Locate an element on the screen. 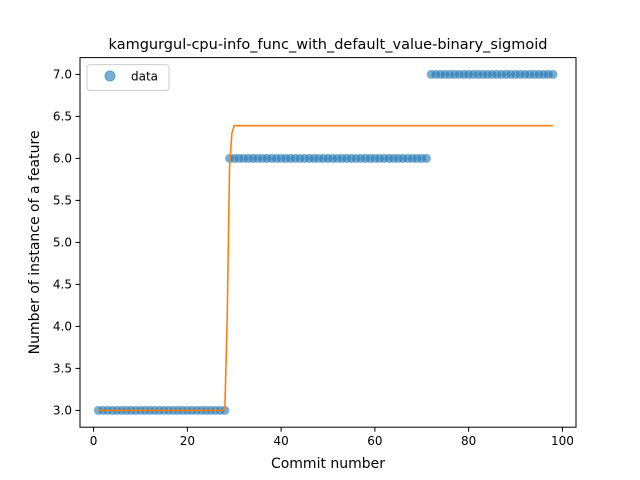  x-tick-label: 40 is located at coordinates (280, 441).